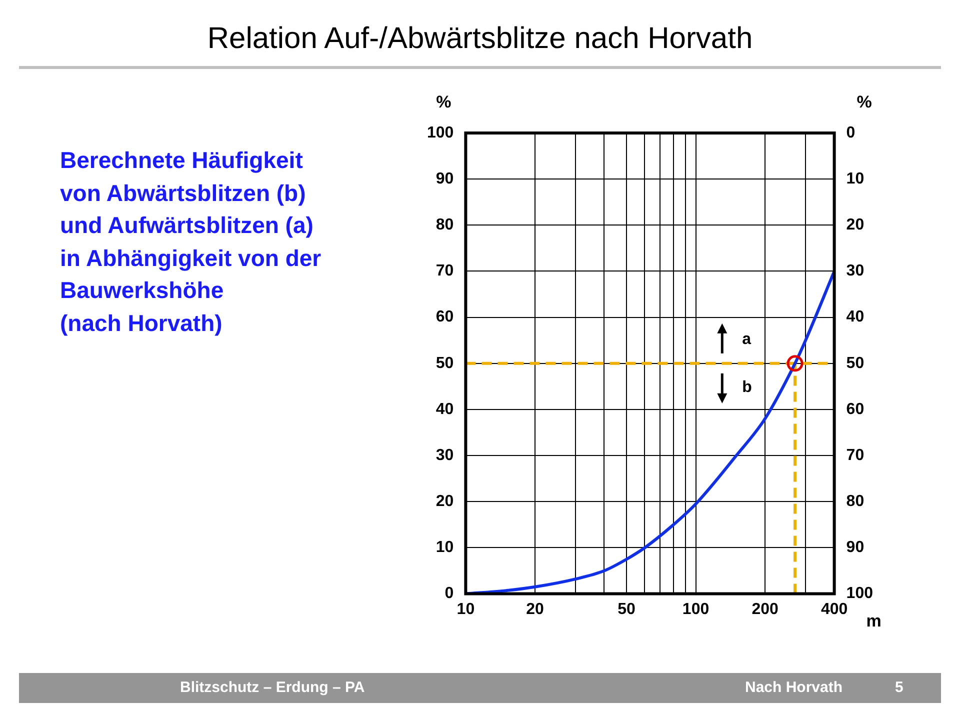  What do you see at coordinates (444, 102) in the screenshot?
I see `y-axis-title: %` at bounding box center [444, 102].